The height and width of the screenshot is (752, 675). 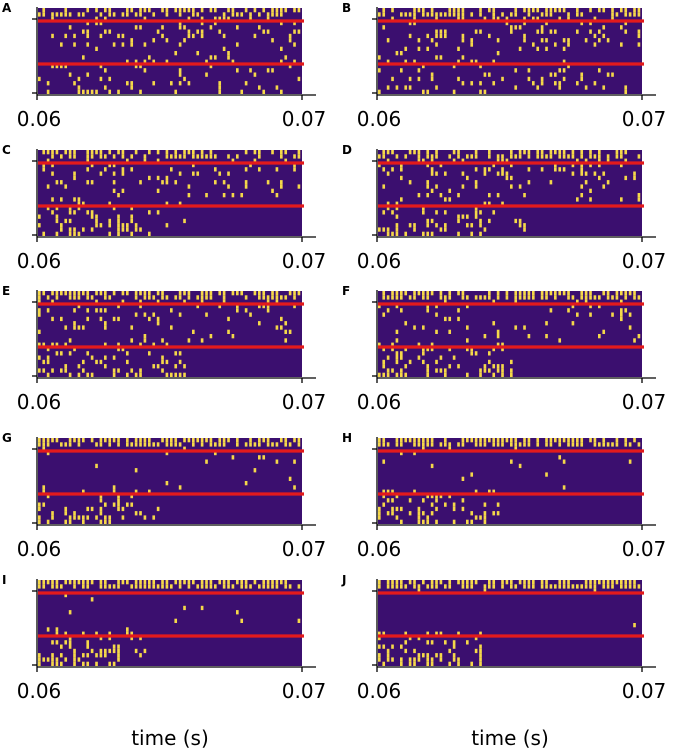 I want to click on panel-letter: B, so click(x=346, y=8).